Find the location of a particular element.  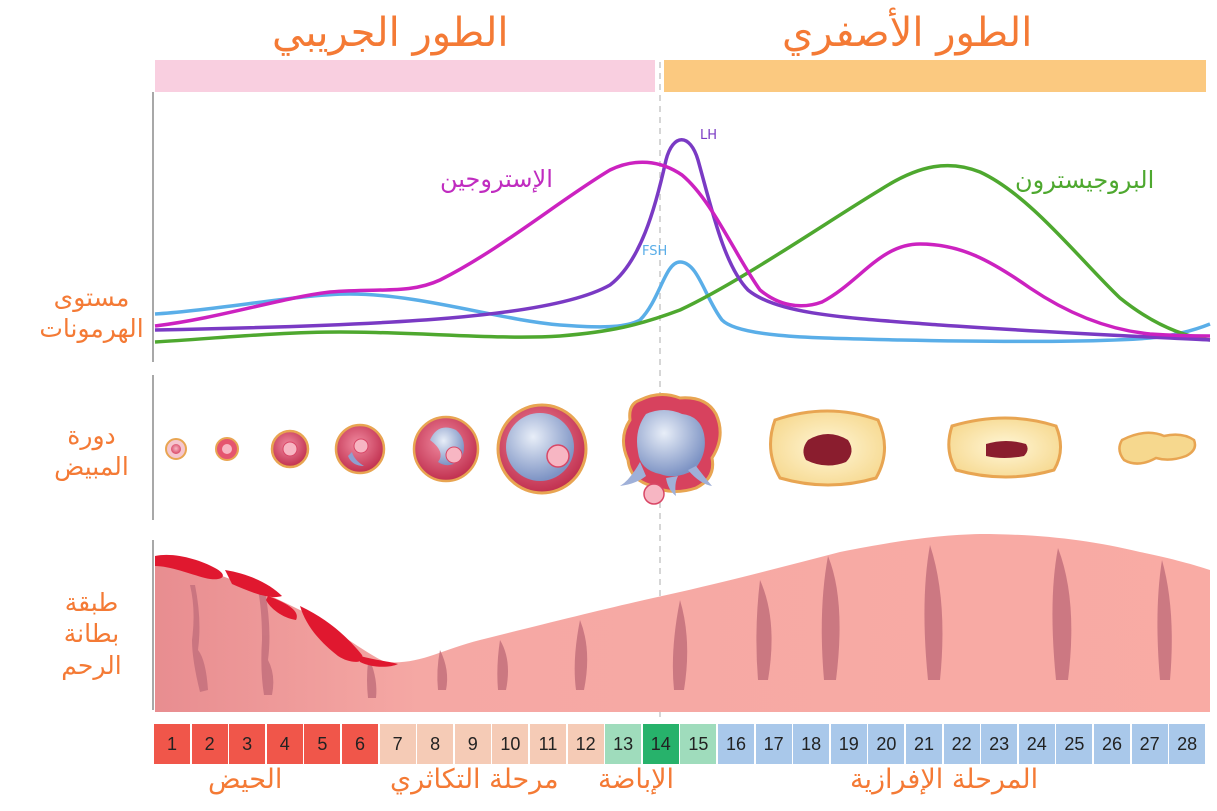

hormone-label-line-2: الهرمونات is located at coordinates (91, 329).